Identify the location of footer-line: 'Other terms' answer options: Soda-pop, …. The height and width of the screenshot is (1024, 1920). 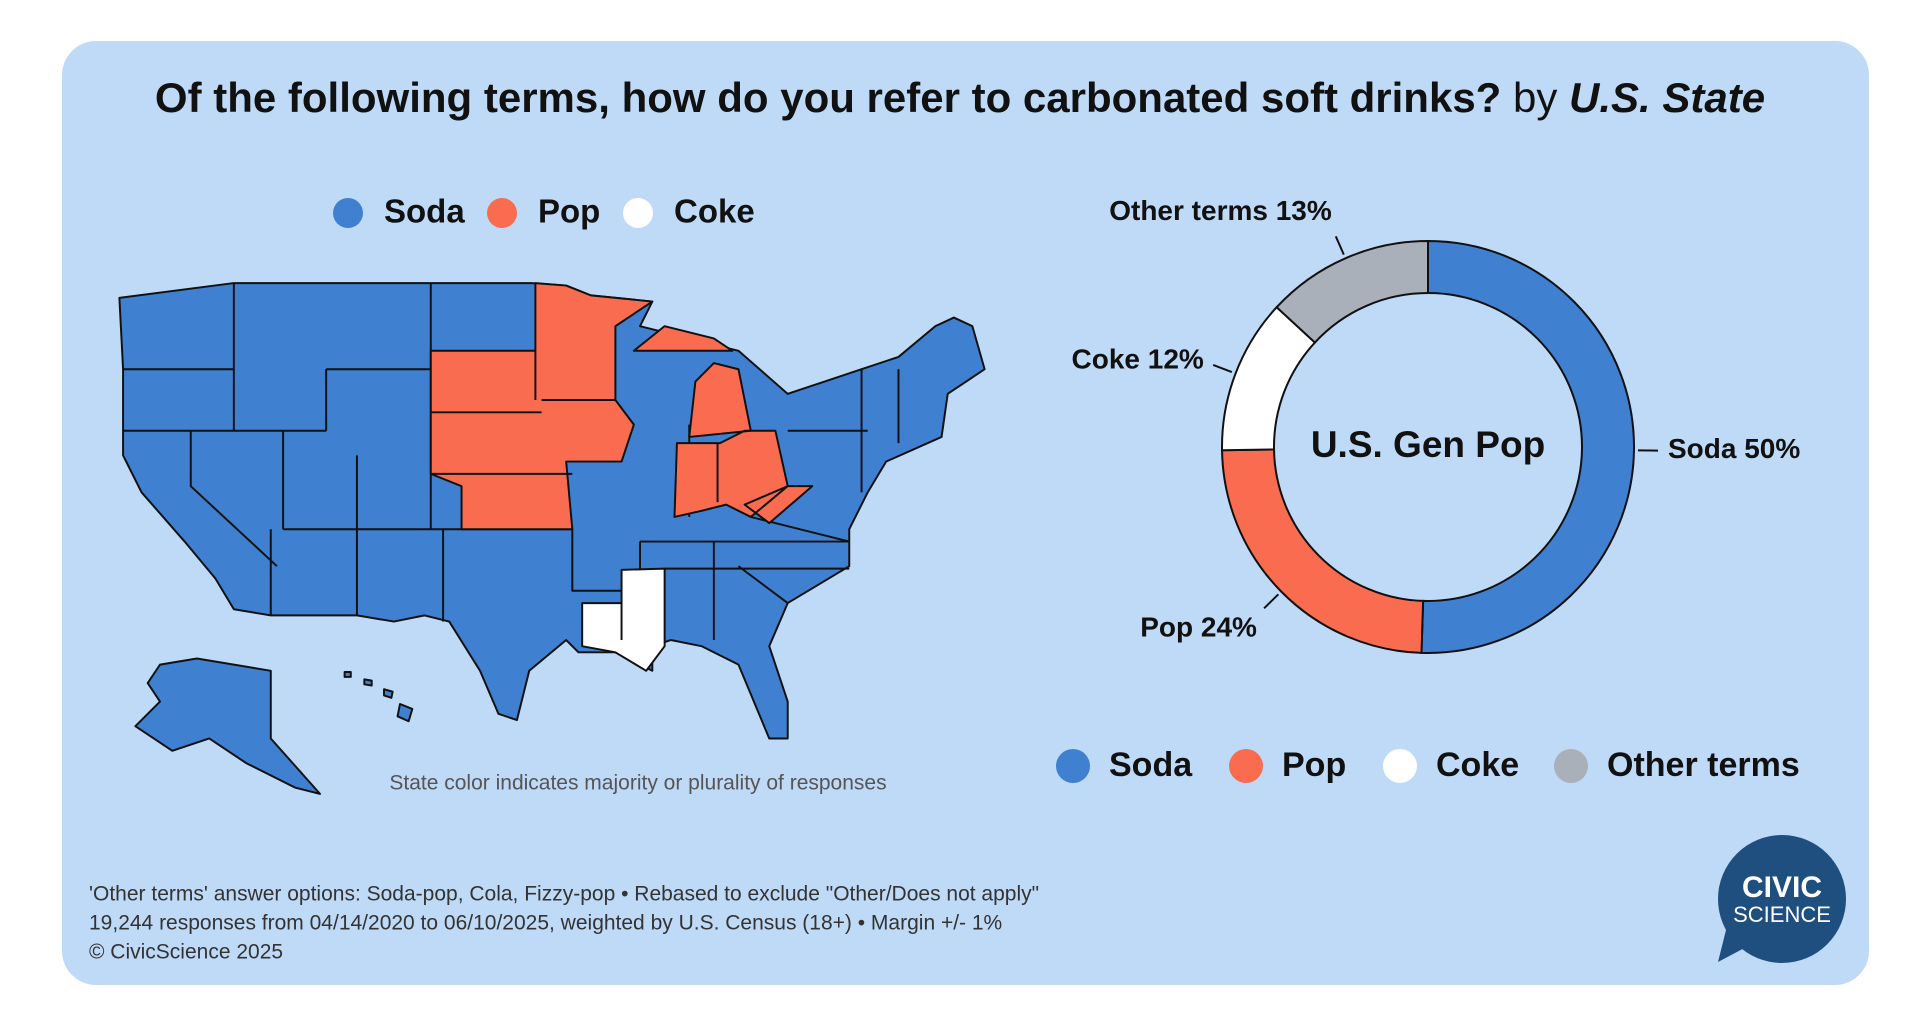
(564, 894).